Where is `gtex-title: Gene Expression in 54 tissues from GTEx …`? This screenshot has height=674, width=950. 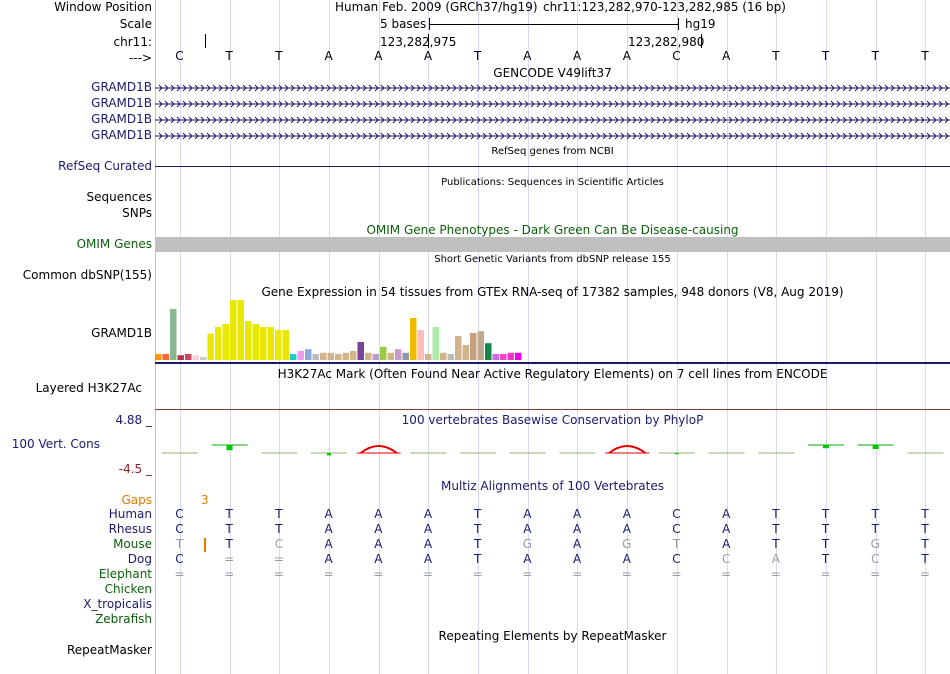 gtex-title: Gene Expression in 54 tissues from GTEx … is located at coordinates (552, 292).